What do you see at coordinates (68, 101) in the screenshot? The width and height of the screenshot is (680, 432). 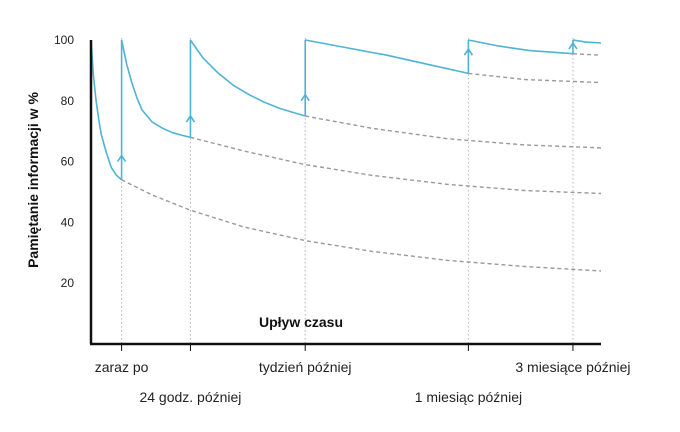 I see `y-tick-label: 80` at bounding box center [68, 101].